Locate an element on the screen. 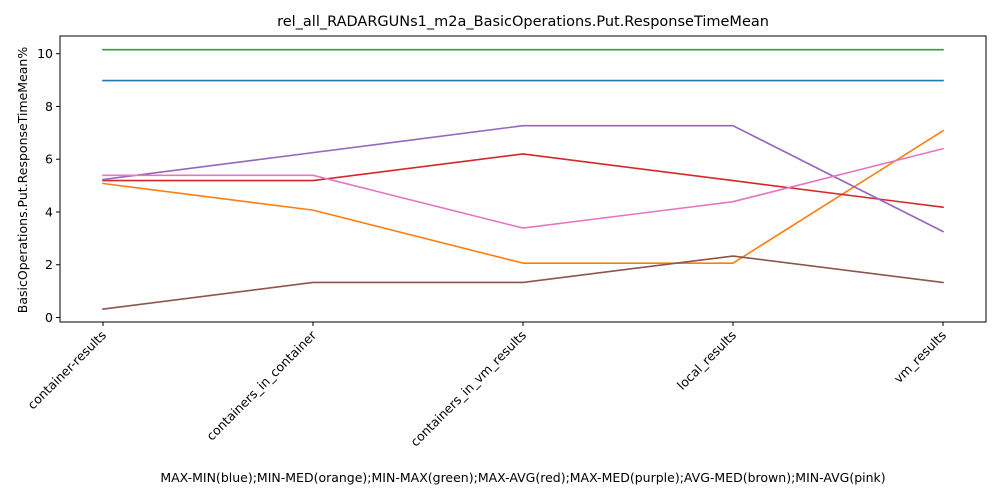  y-tick-label-4: 8 is located at coordinates (49, 106).